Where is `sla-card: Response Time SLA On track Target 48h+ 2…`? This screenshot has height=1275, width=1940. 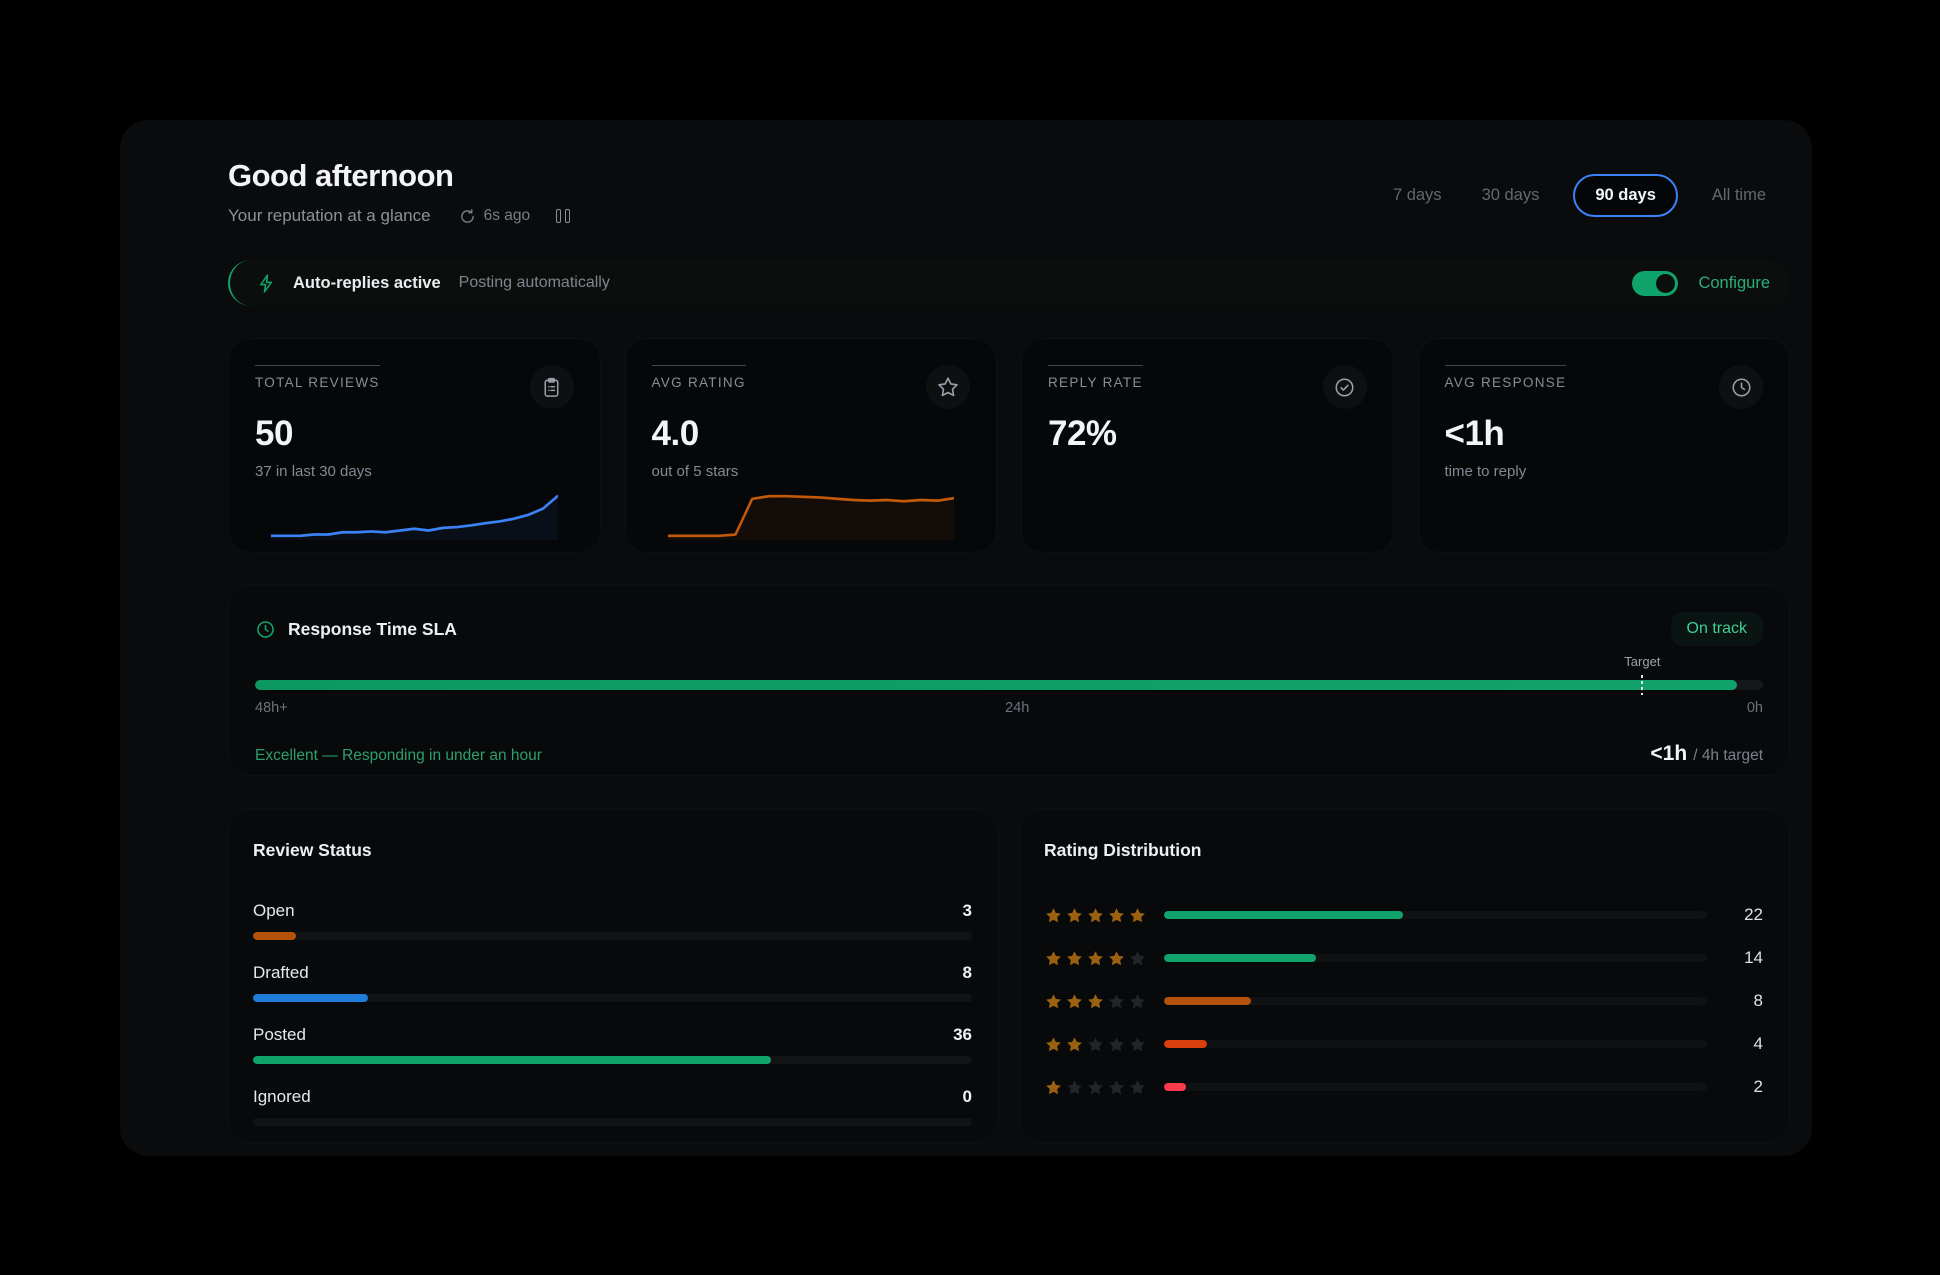
sla-card: Response Time SLA On track Target 48h+ 2… is located at coordinates (1009, 680).